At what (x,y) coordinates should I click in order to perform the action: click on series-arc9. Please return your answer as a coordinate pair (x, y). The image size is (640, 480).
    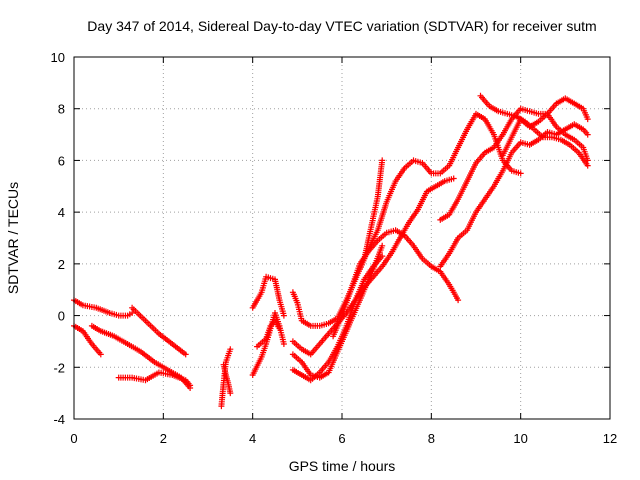
    Looking at the image, I should click on (268, 296).